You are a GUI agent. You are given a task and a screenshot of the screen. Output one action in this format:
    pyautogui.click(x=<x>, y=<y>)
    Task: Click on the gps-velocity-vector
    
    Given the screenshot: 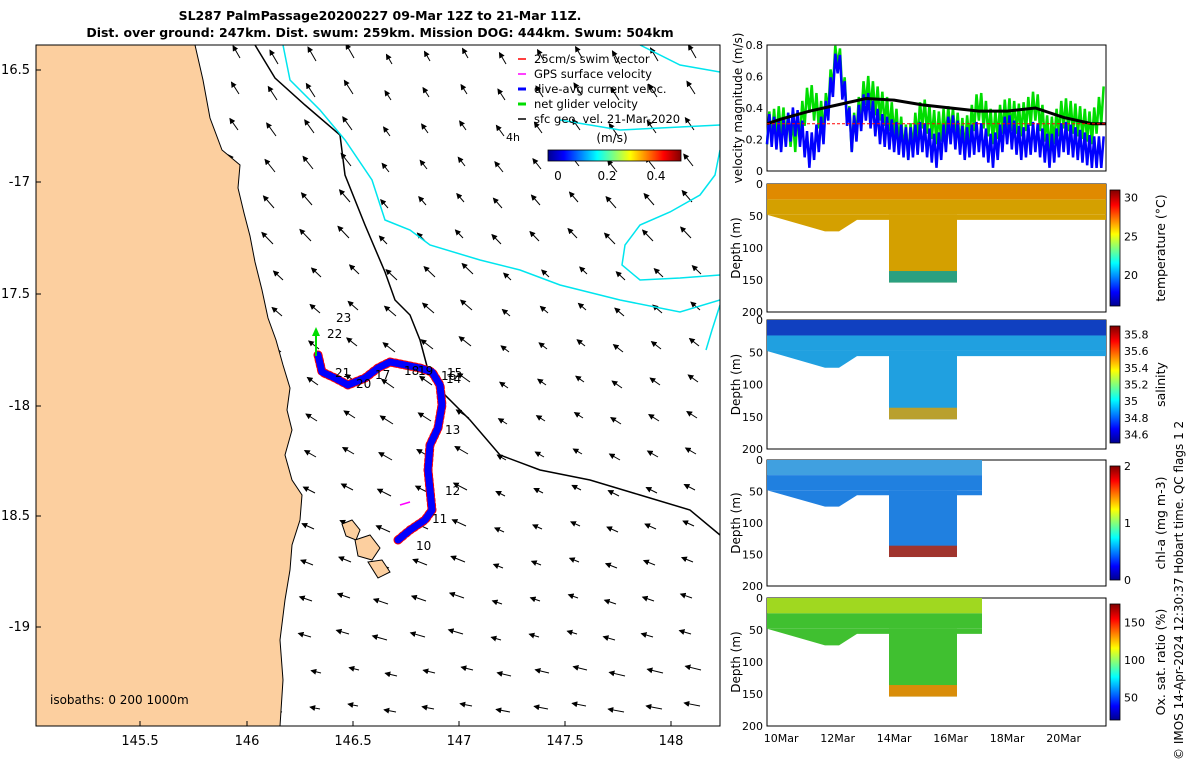 What is the action you would take?
    pyautogui.click(x=405, y=503)
    